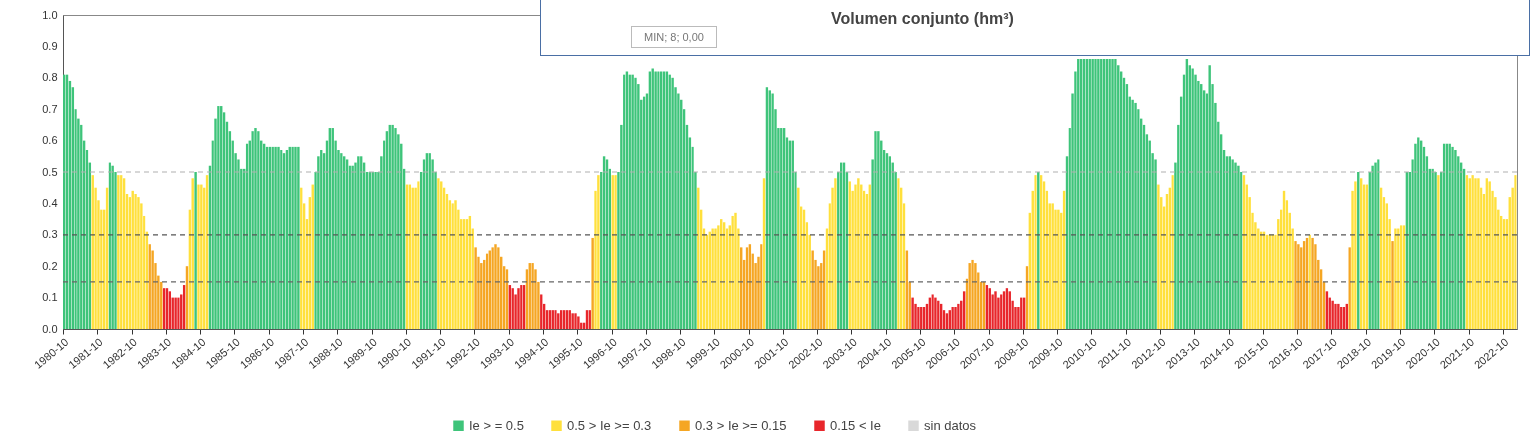 This screenshot has height=441, width=1531. I want to click on legend-label: 0.5 > Ie >= 0.3, so click(609, 425).